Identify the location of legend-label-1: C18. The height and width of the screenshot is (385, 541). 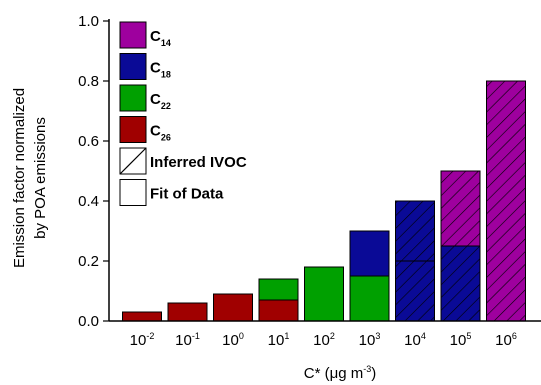
(160, 70).